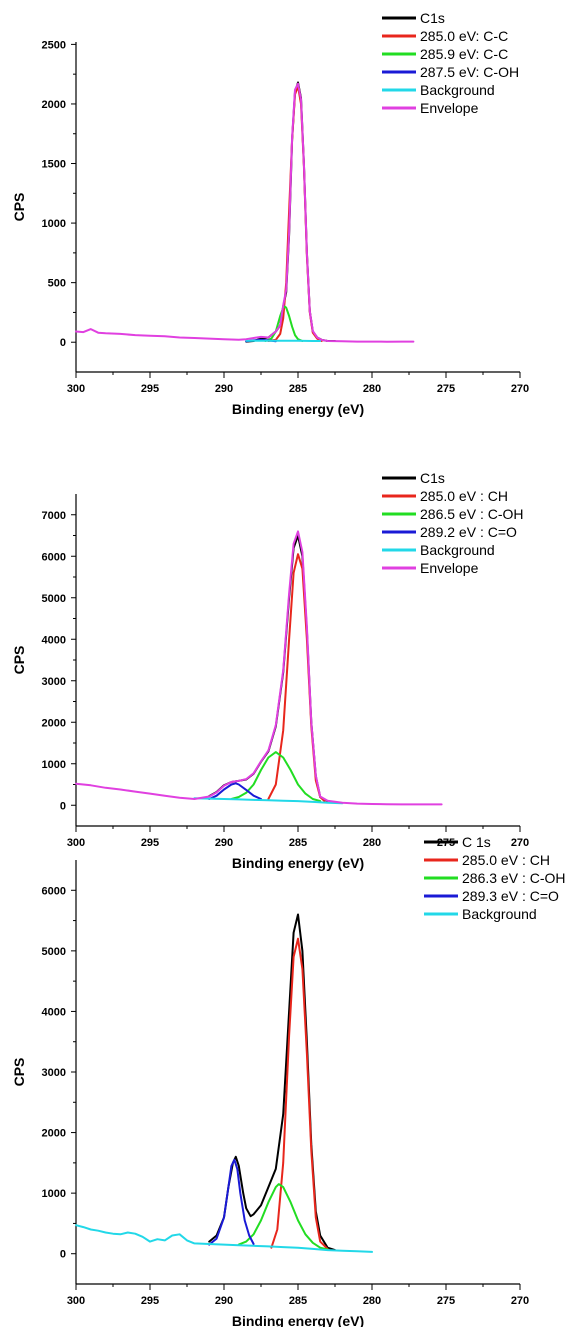  I want to click on legend-label: 289.3 eV : C=O, so click(510, 896).